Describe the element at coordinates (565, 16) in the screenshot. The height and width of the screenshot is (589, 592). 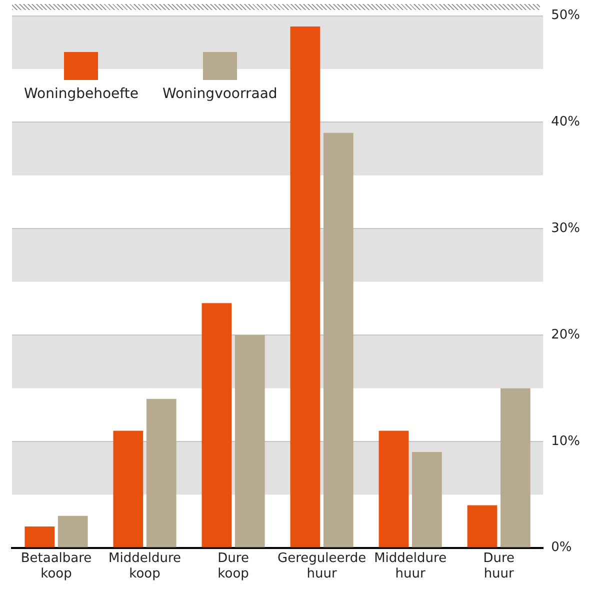
I see `y-tick-label: 50%` at that location.